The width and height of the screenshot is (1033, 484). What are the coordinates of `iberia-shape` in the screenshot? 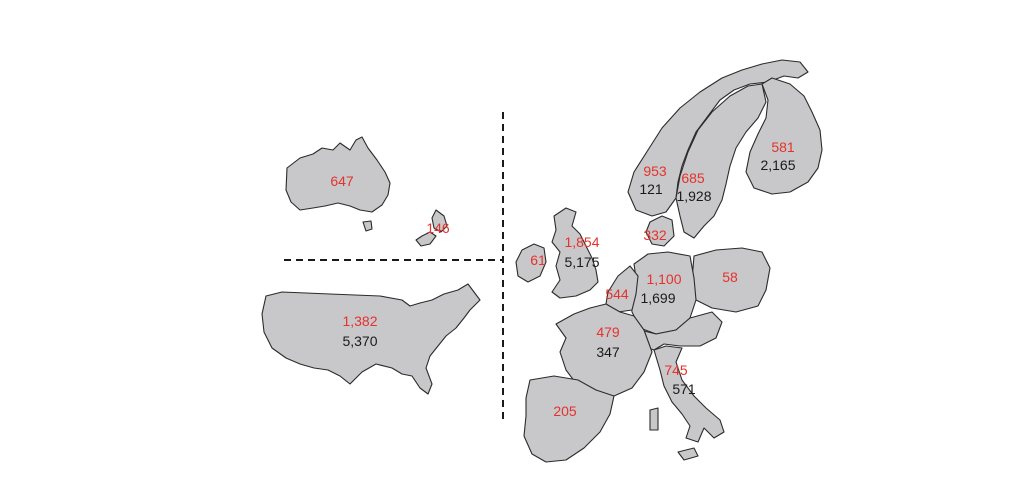 It's located at (569, 419).